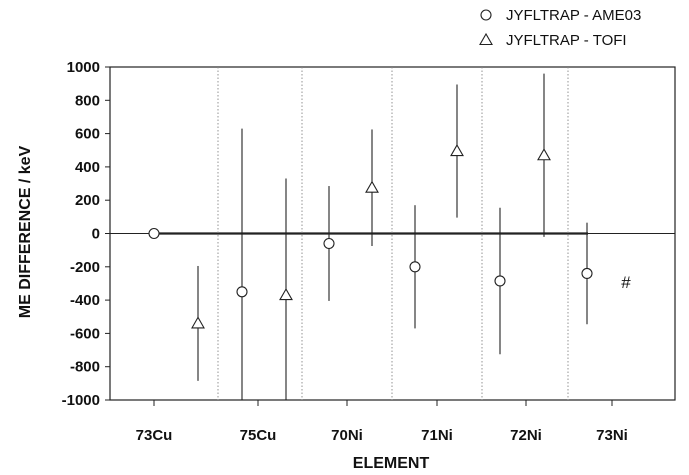 This screenshot has height=475, width=689. Describe the element at coordinates (87, 100) in the screenshot. I see `y-tick-label: 800` at that location.